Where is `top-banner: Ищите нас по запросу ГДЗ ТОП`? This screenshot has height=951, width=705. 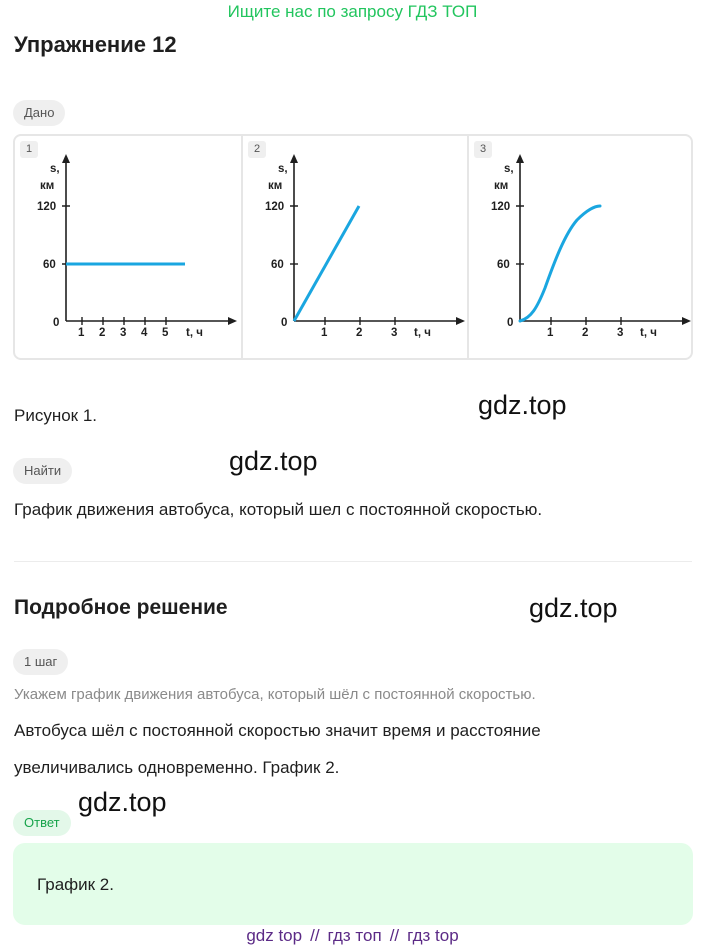 top-banner: Ищите нас по запросу ГДЗ ТОП is located at coordinates (352, 11).